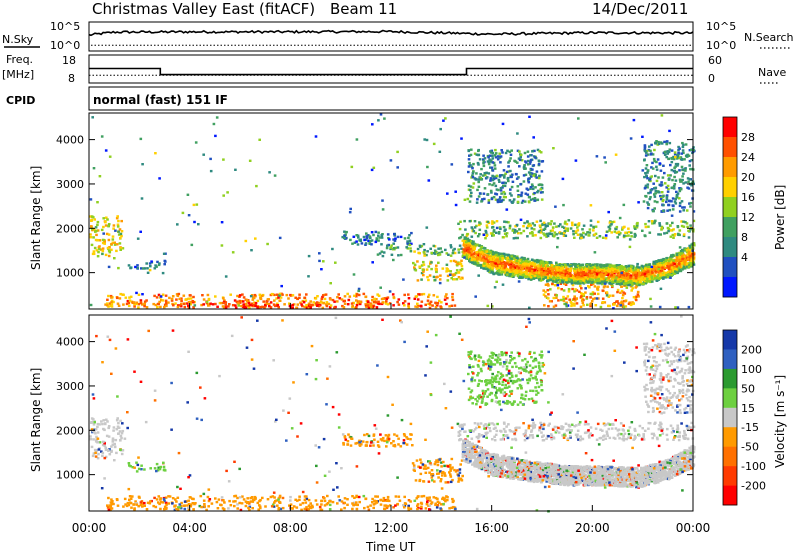 Image resolution: width=800 pixels, height=558 pixels. I want to click on noise-ytick-top: 10^5, so click(65, 26).